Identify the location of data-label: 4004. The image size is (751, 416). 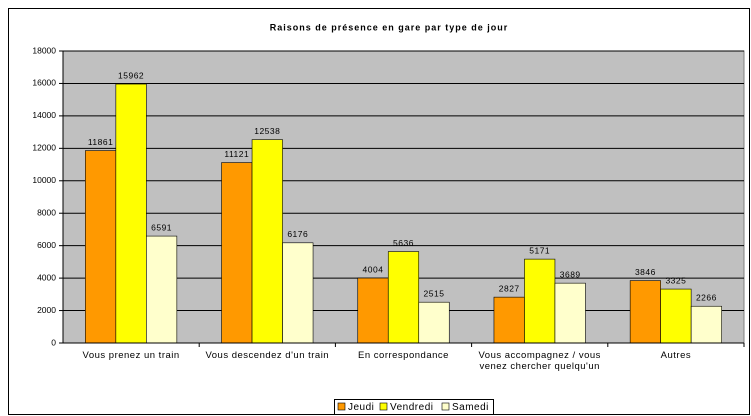
(373, 269).